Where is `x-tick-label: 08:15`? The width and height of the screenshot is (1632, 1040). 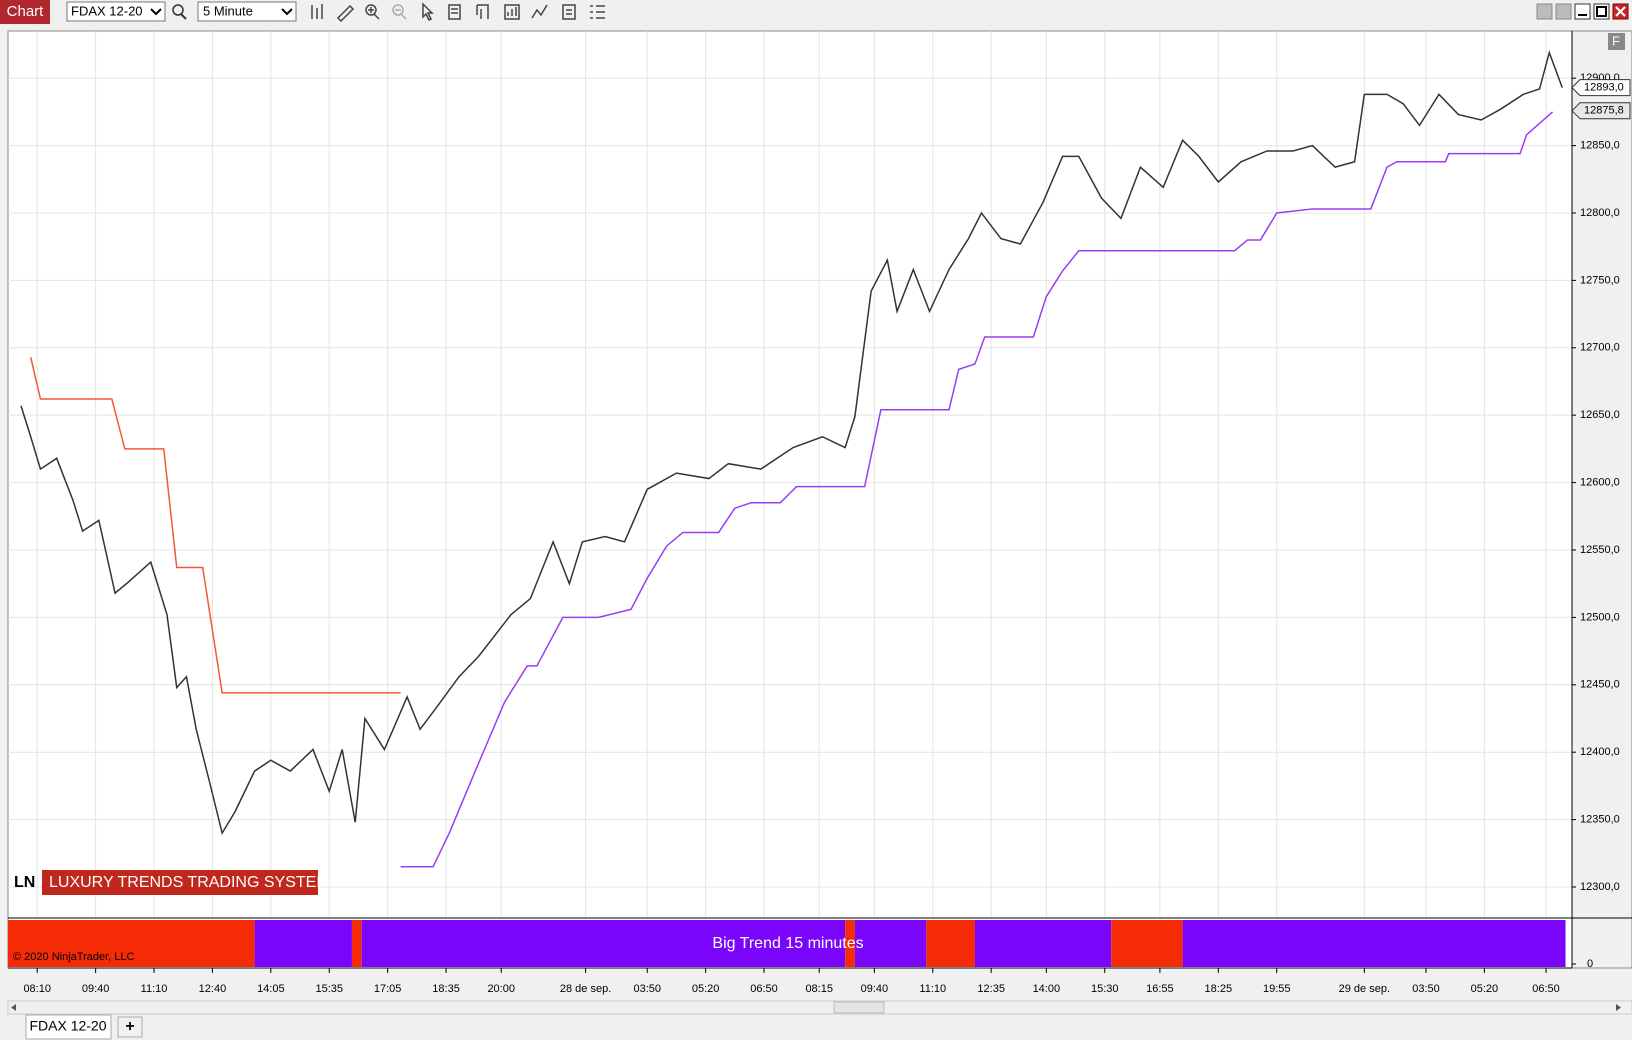 x-tick-label: 08:15 is located at coordinates (819, 989).